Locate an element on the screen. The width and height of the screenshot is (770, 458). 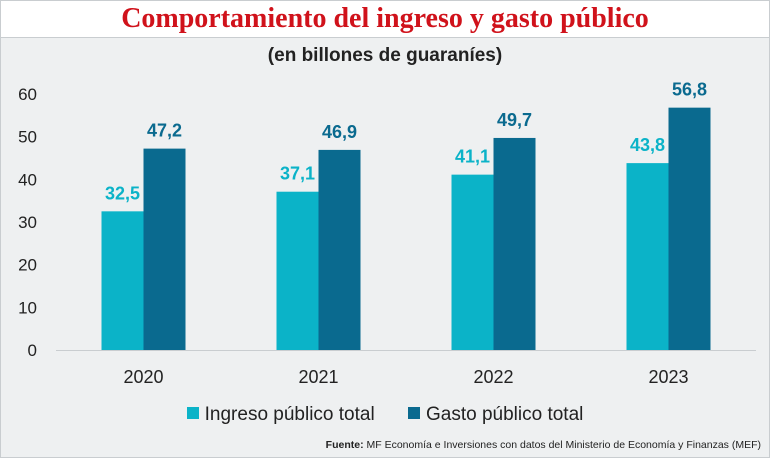
y-tick-label-20: 20 is located at coordinates (27, 265).